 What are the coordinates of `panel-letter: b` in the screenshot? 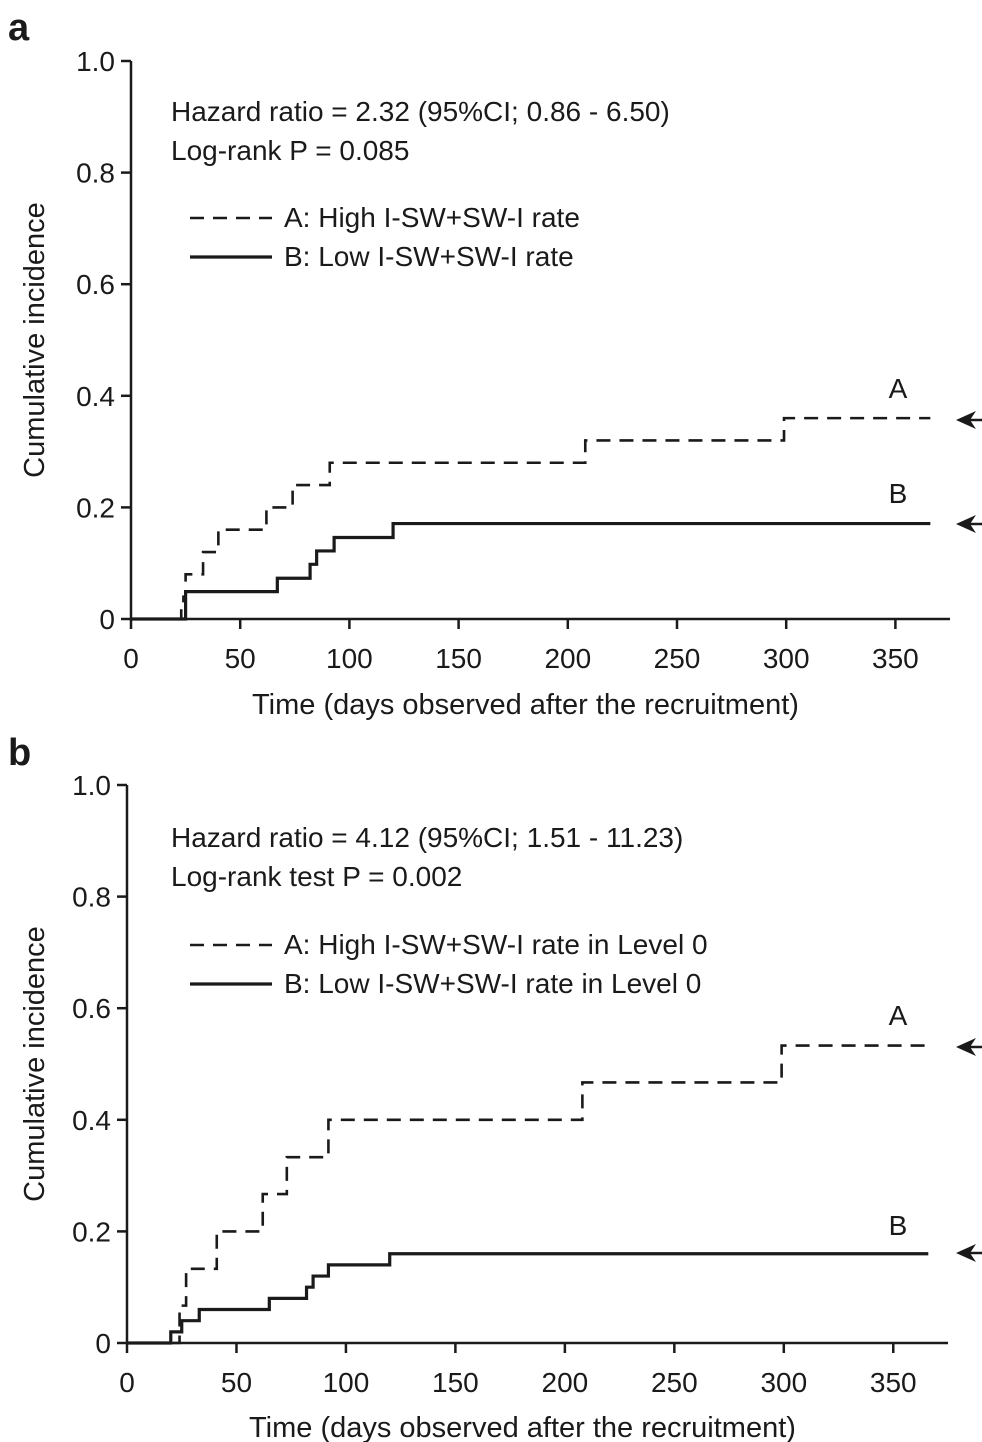 It's located at (19, 753).